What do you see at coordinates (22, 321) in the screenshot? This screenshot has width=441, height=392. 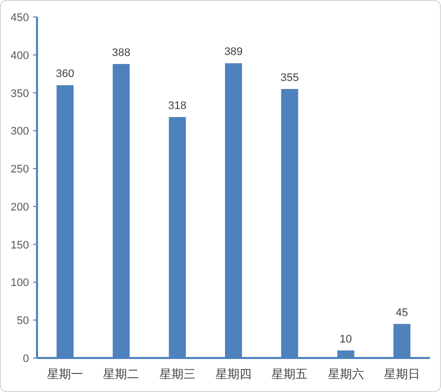 I see `y-tick-label: 50` at bounding box center [22, 321].